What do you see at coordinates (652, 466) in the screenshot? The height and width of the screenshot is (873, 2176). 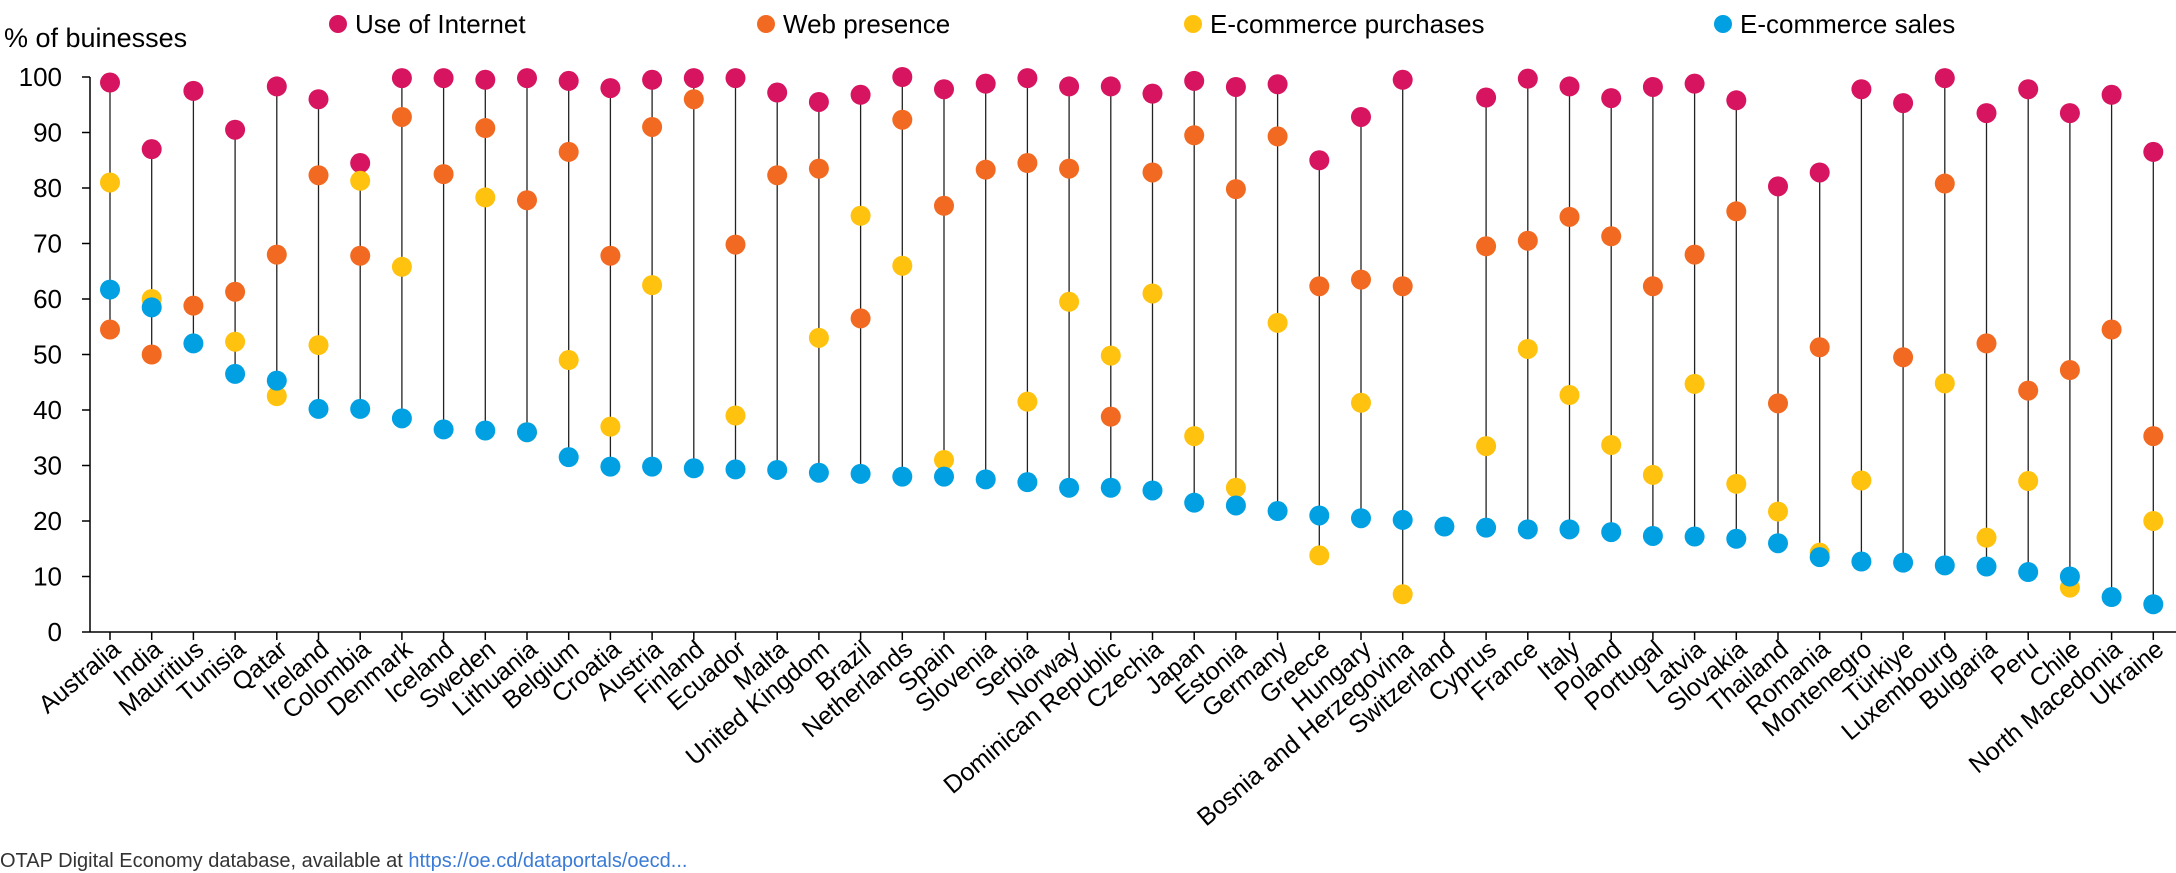 I see `point-e-commerce-sales-austria` at bounding box center [652, 466].